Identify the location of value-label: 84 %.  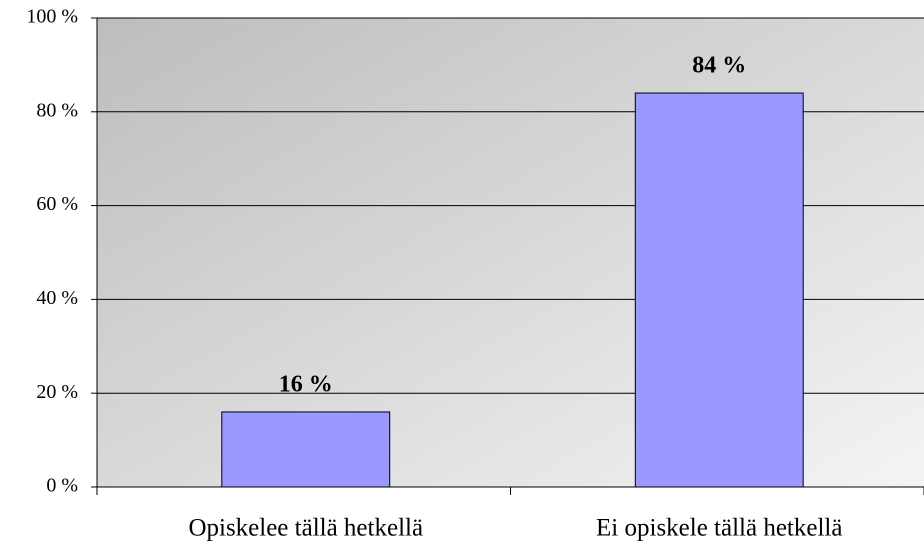
(719, 66).